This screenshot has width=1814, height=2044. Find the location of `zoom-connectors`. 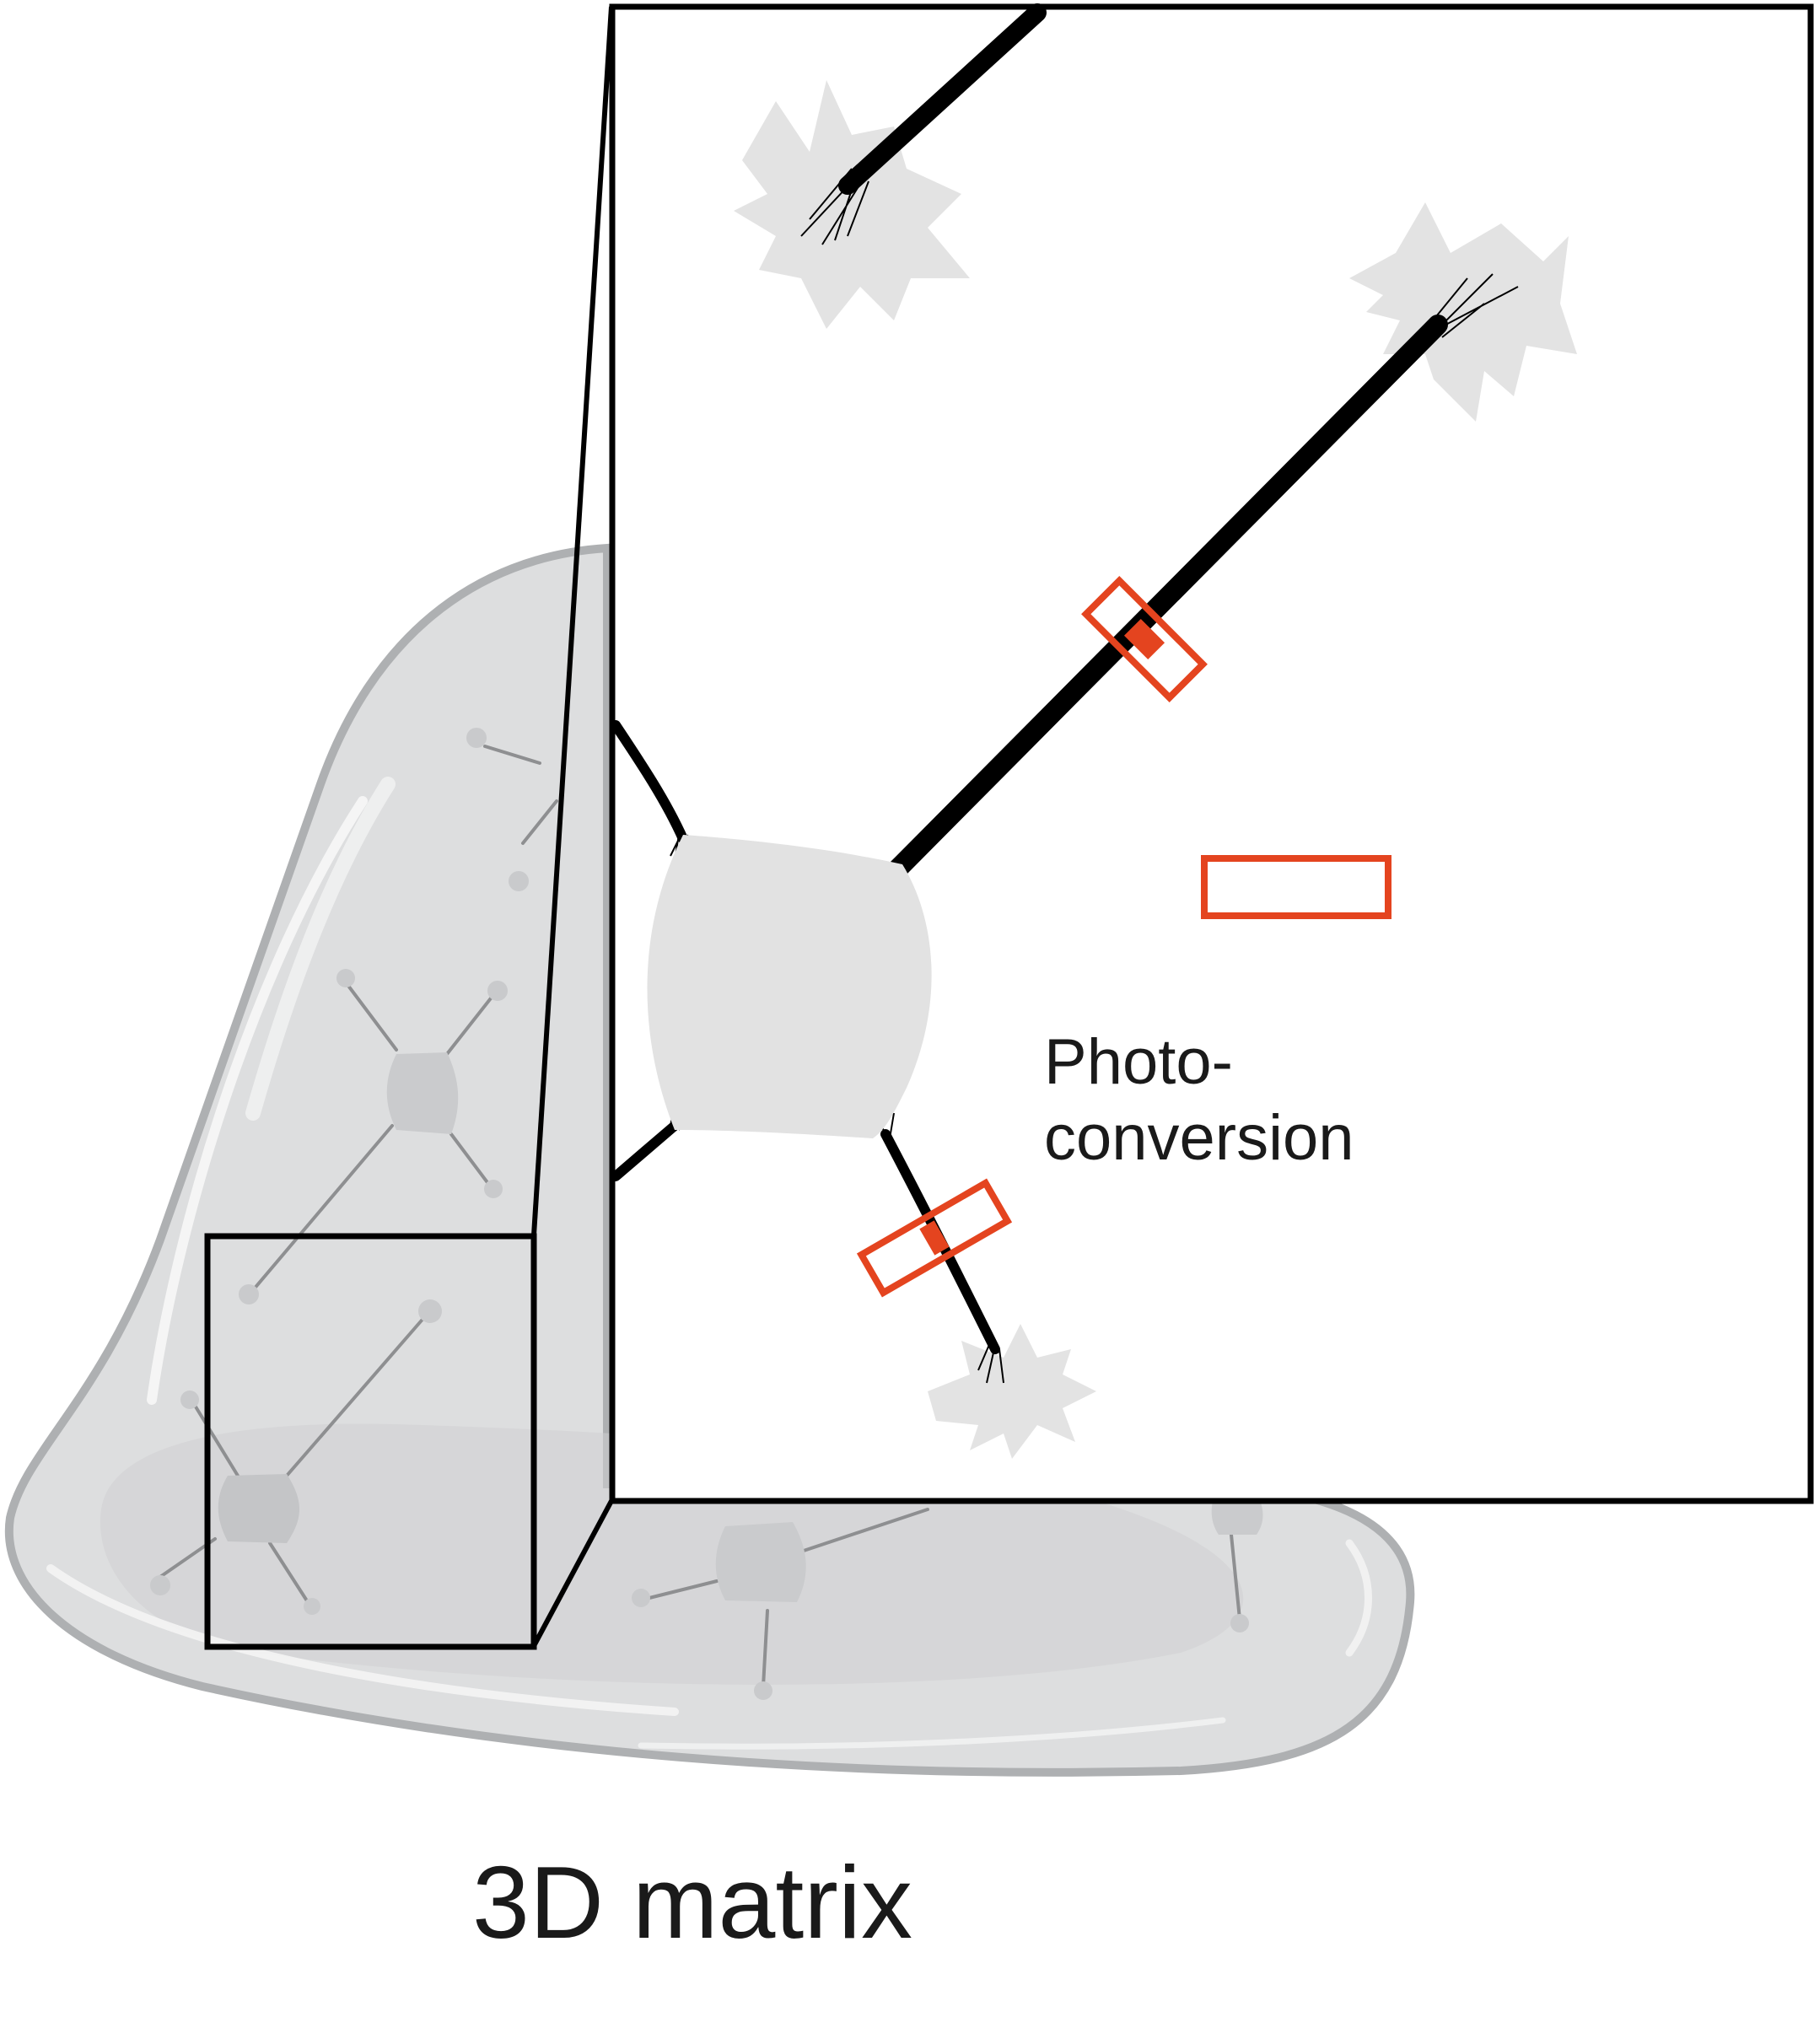

zoom-connectors is located at coordinates (572, 827).